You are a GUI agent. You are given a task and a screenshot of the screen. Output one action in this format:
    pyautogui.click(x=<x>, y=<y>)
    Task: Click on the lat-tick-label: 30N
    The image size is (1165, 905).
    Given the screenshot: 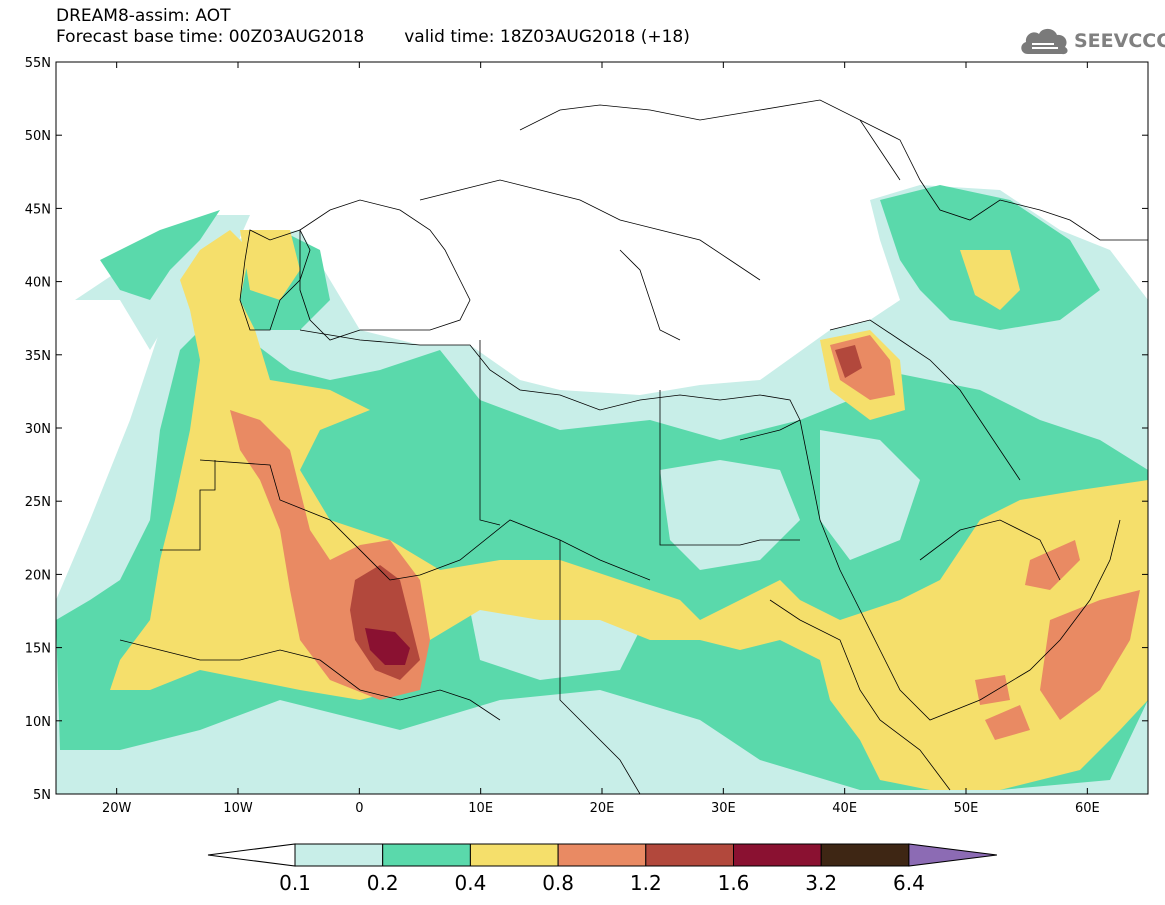 What is the action you would take?
    pyautogui.click(x=38, y=429)
    